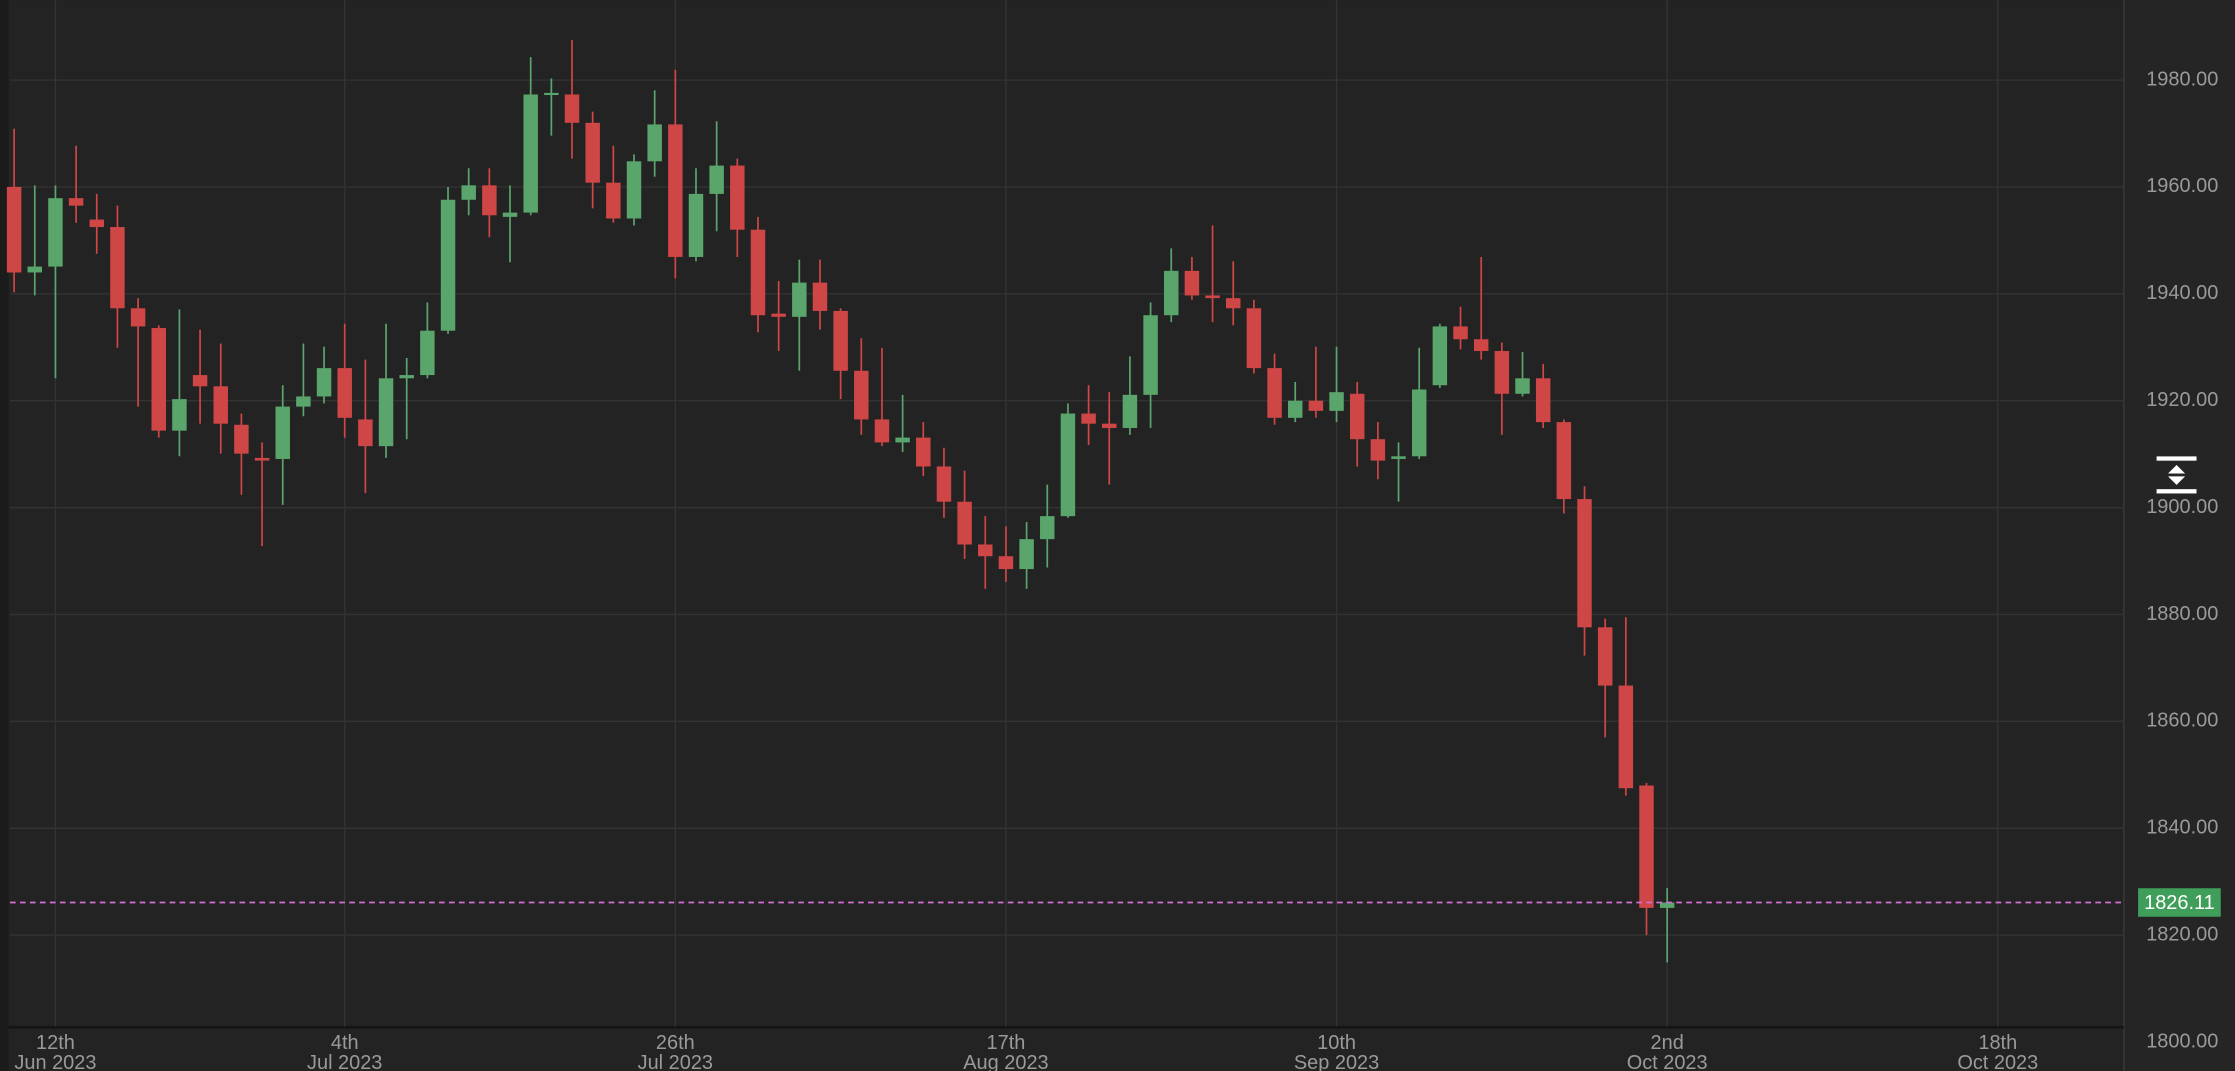  I want to click on y-tick-label: 1960.00, so click(2182, 186).